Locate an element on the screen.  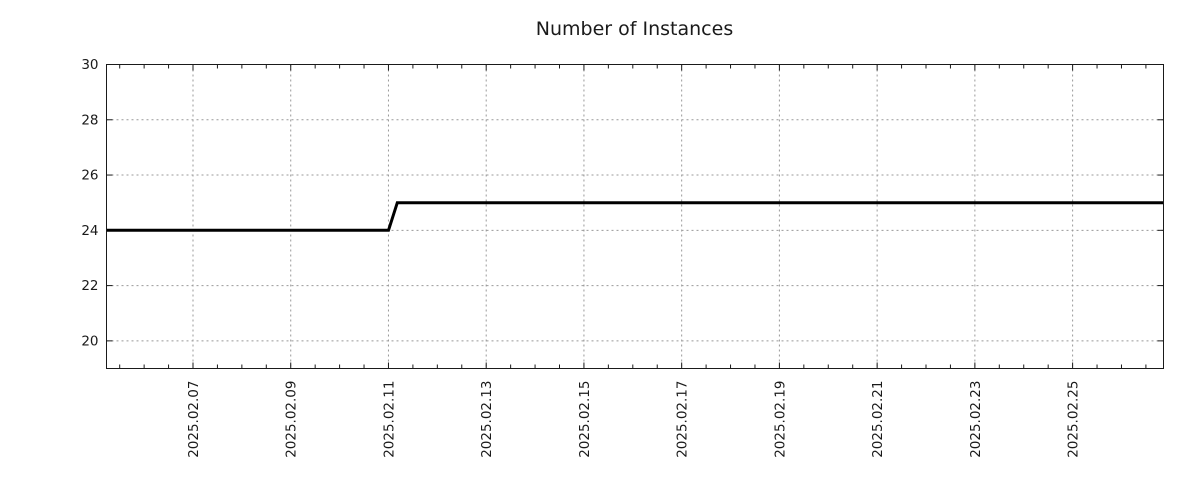
y-tick-label: 26 is located at coordinates (89, 176).